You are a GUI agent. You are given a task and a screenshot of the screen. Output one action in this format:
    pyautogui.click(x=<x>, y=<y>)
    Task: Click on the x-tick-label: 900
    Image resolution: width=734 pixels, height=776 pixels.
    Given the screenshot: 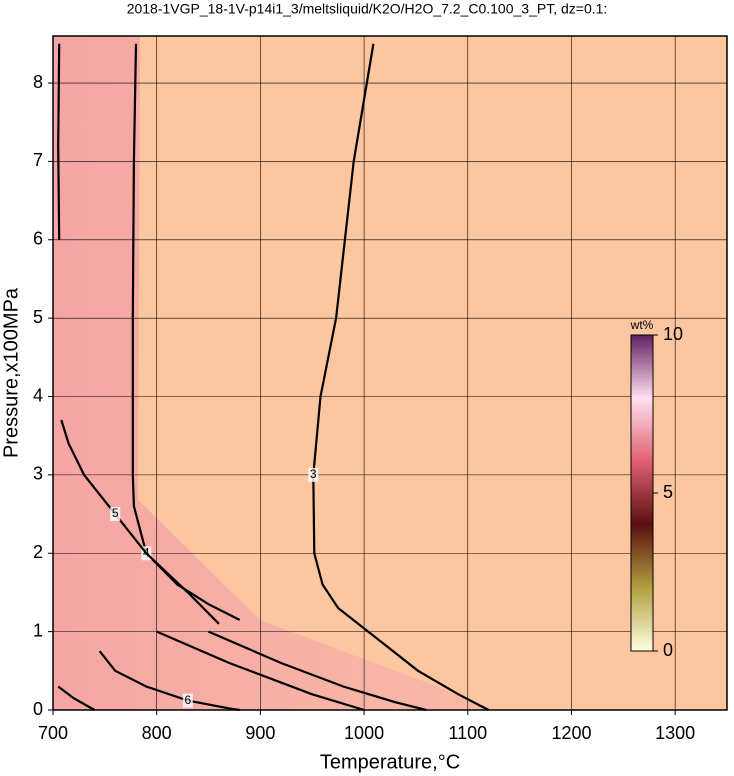 What is the action you would take?
    pyautogui.click(x=260, y=733)
    